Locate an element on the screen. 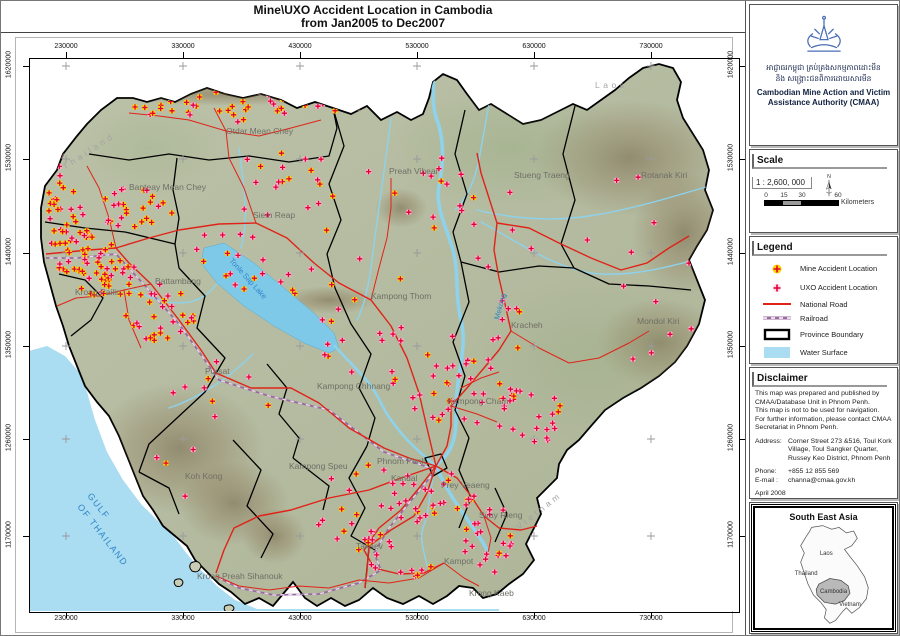 The height and width of the screenshot is (636, 900). y-axis-label-right: 1350000 is located at coordinates (731, 344).